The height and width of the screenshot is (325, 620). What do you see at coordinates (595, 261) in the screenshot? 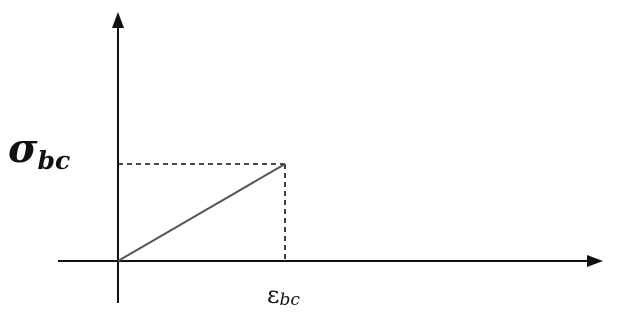
I see `x-axis-arrowhead` at bounding box center [595, 261].